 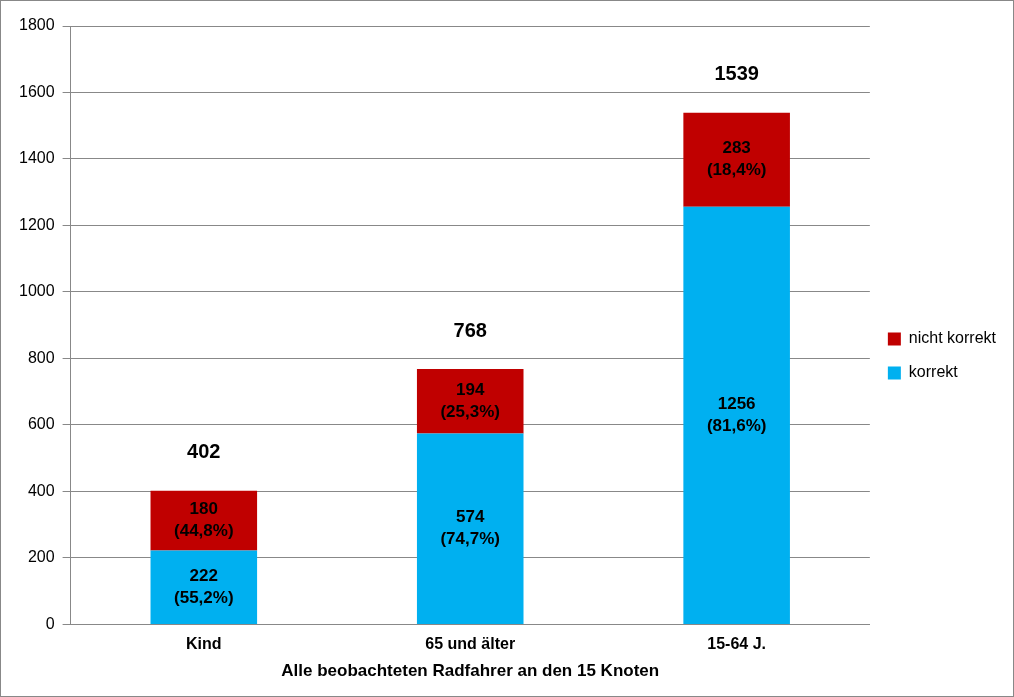 What do you see at coordinates (952, 338) in the screenshot?
I see `legend-label: nicht korrekt` at bounding box center [952, 338].